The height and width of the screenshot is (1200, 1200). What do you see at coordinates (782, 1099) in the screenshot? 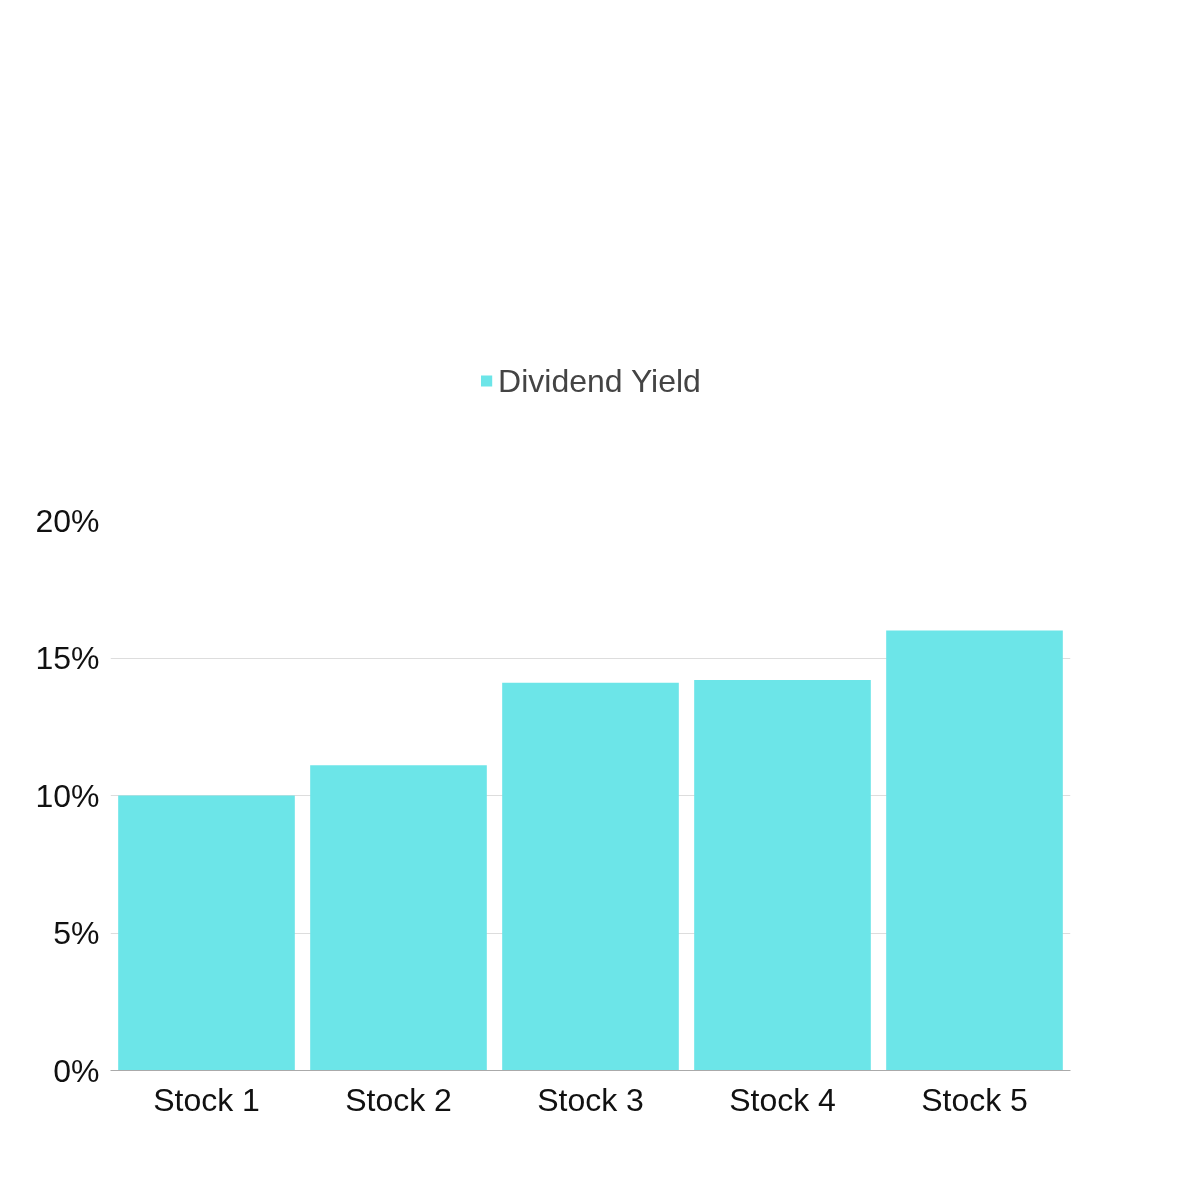
I see `x-tick-label: Stock 4` at bounding box center [782, 1099].